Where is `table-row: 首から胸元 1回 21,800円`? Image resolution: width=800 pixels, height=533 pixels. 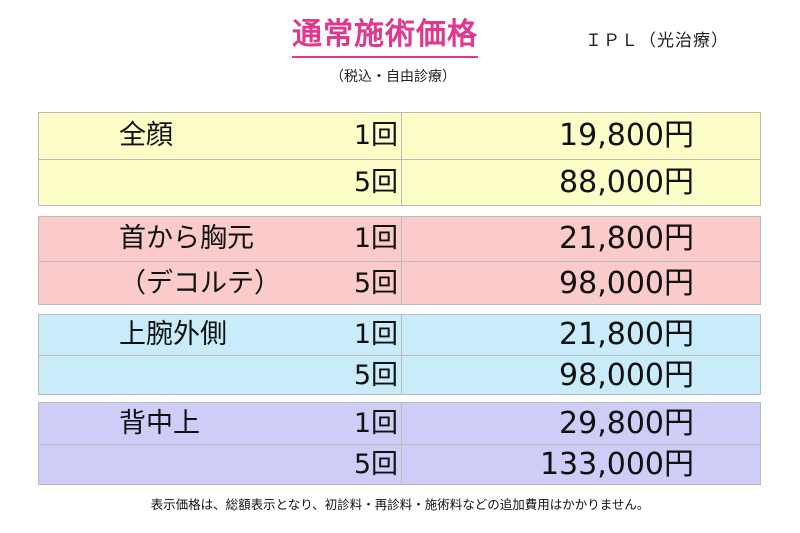
table-row: 首から胸元 1回 21,800円 is located at coordinates (399, 239).